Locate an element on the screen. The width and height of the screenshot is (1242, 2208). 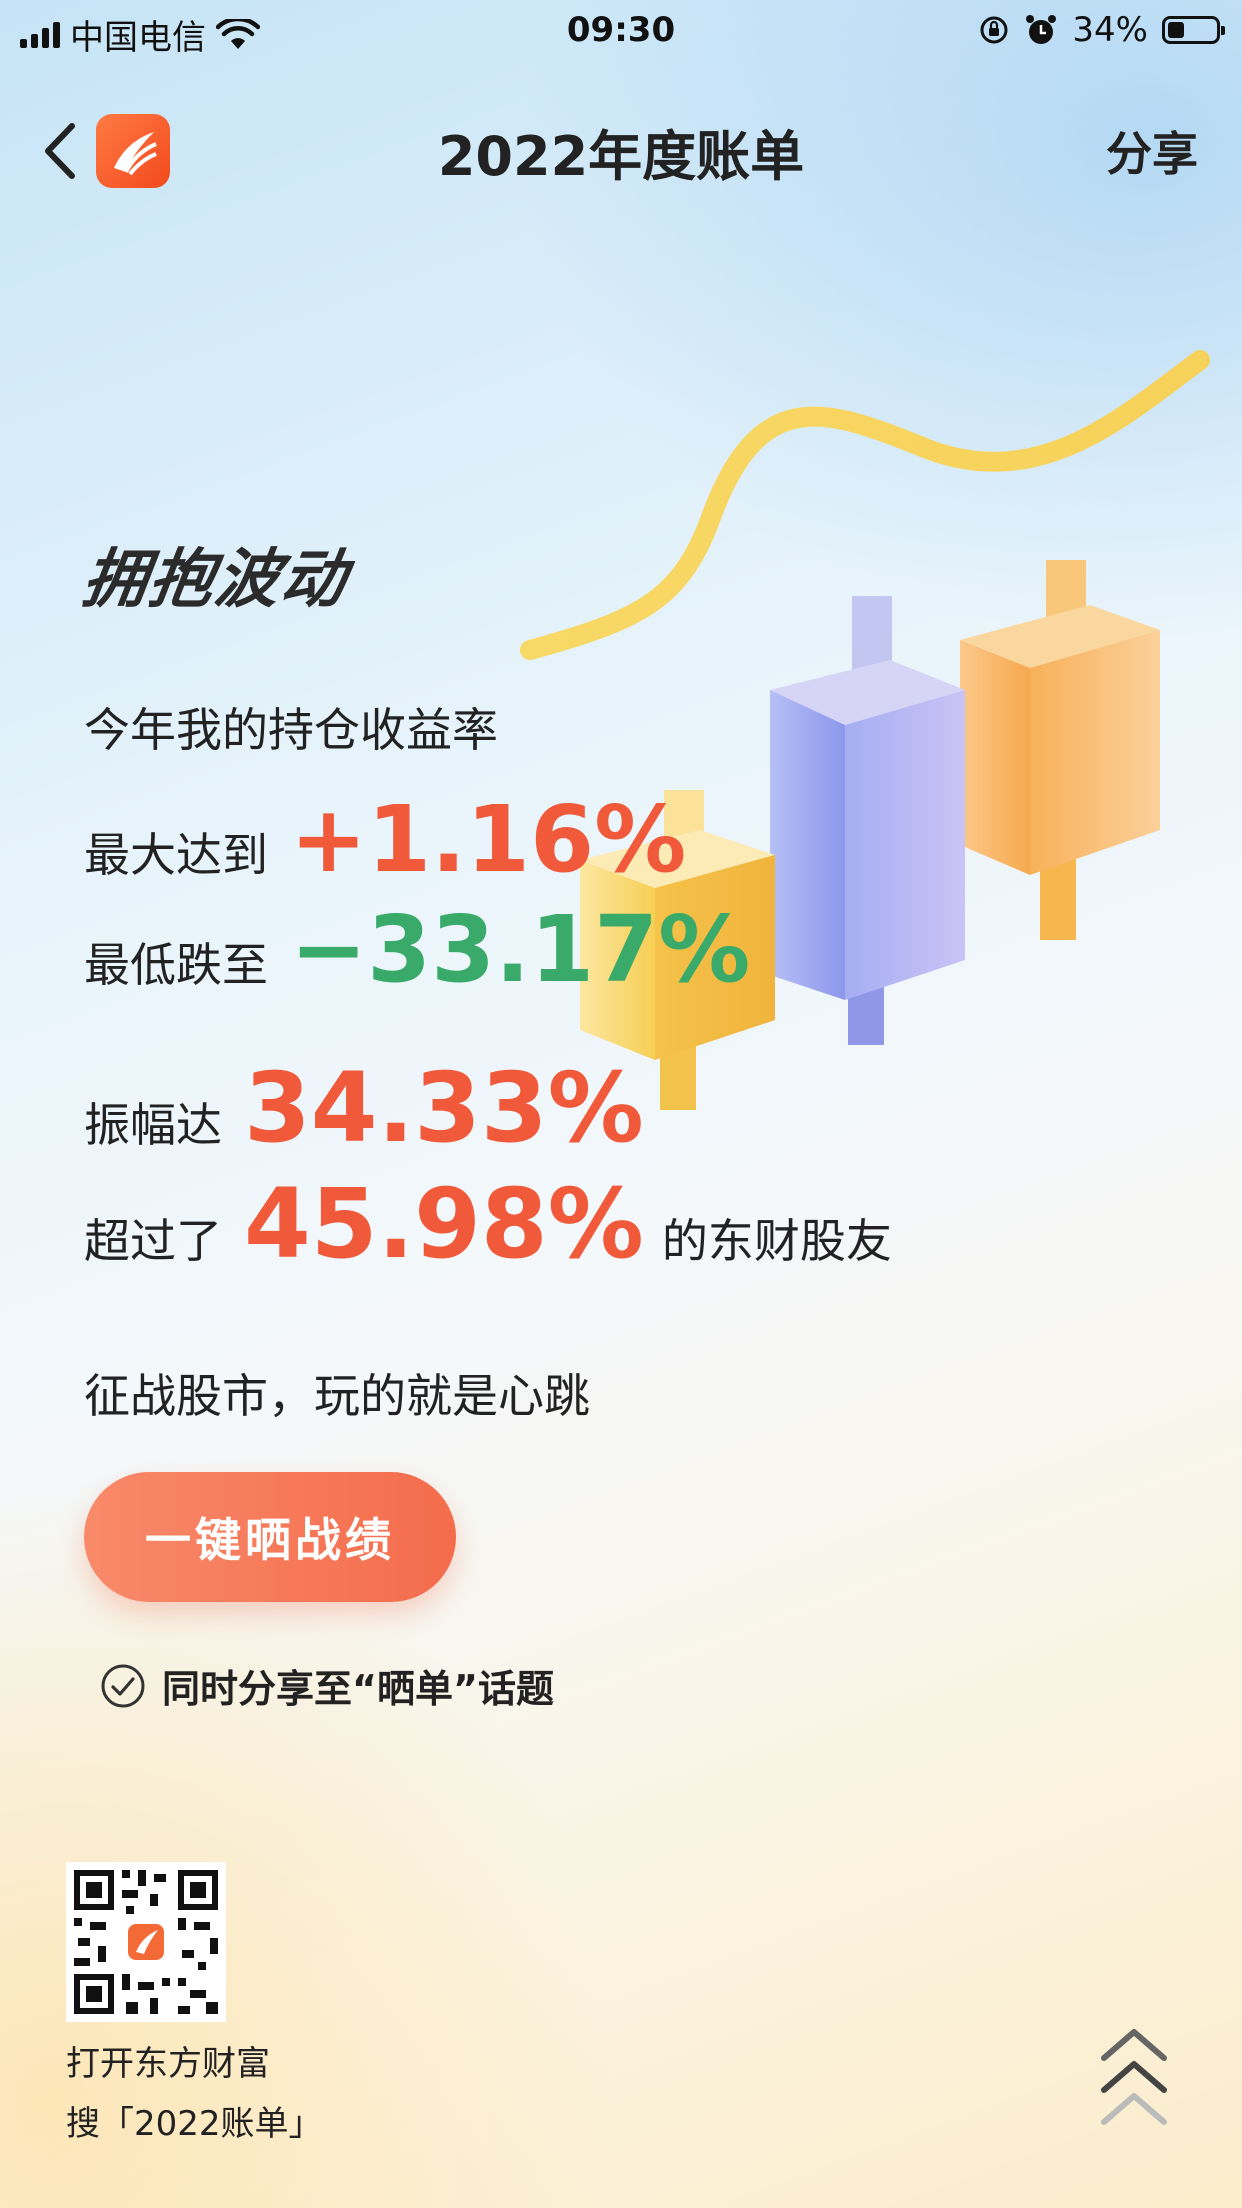
max-return-line: 最大达到 +1.16% is located at coordinates (394, 839).